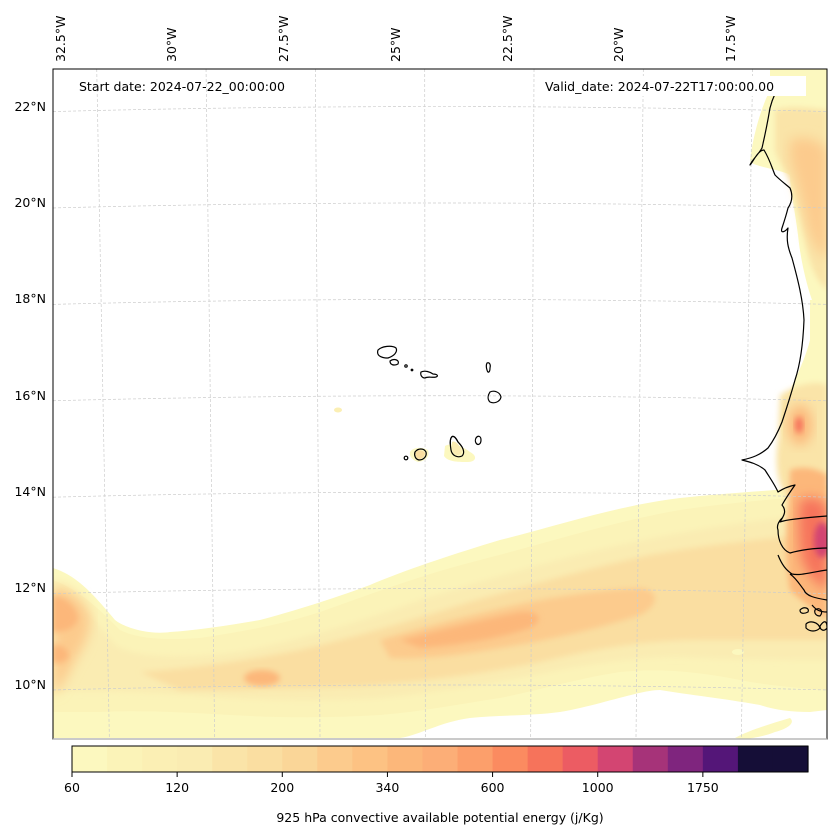  Describe the element at coordinates (763, 728) in the screenshot. I see `cape-wisp-se` at that location.